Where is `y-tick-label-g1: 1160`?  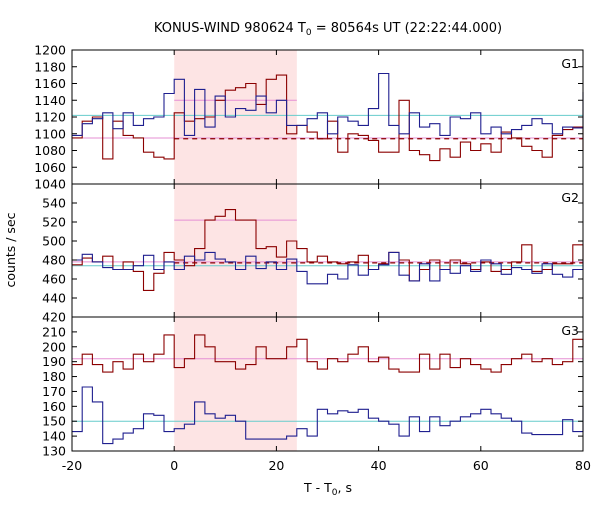 y-tick-label-g1: 1160 is located at coordinates (50, 83).